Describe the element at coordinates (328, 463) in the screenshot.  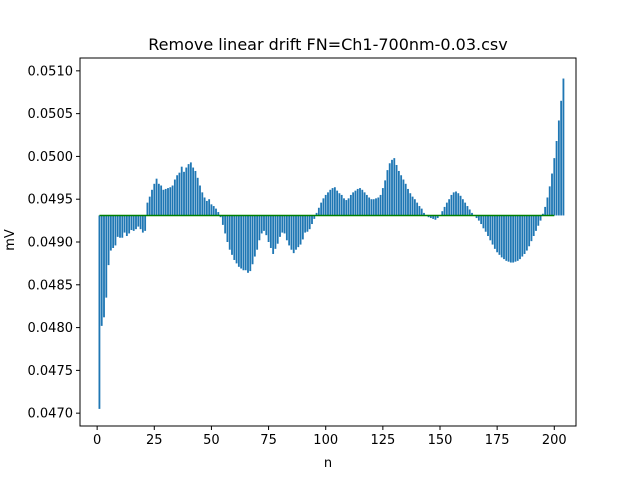
I see `x-axis-label: n` at that location.